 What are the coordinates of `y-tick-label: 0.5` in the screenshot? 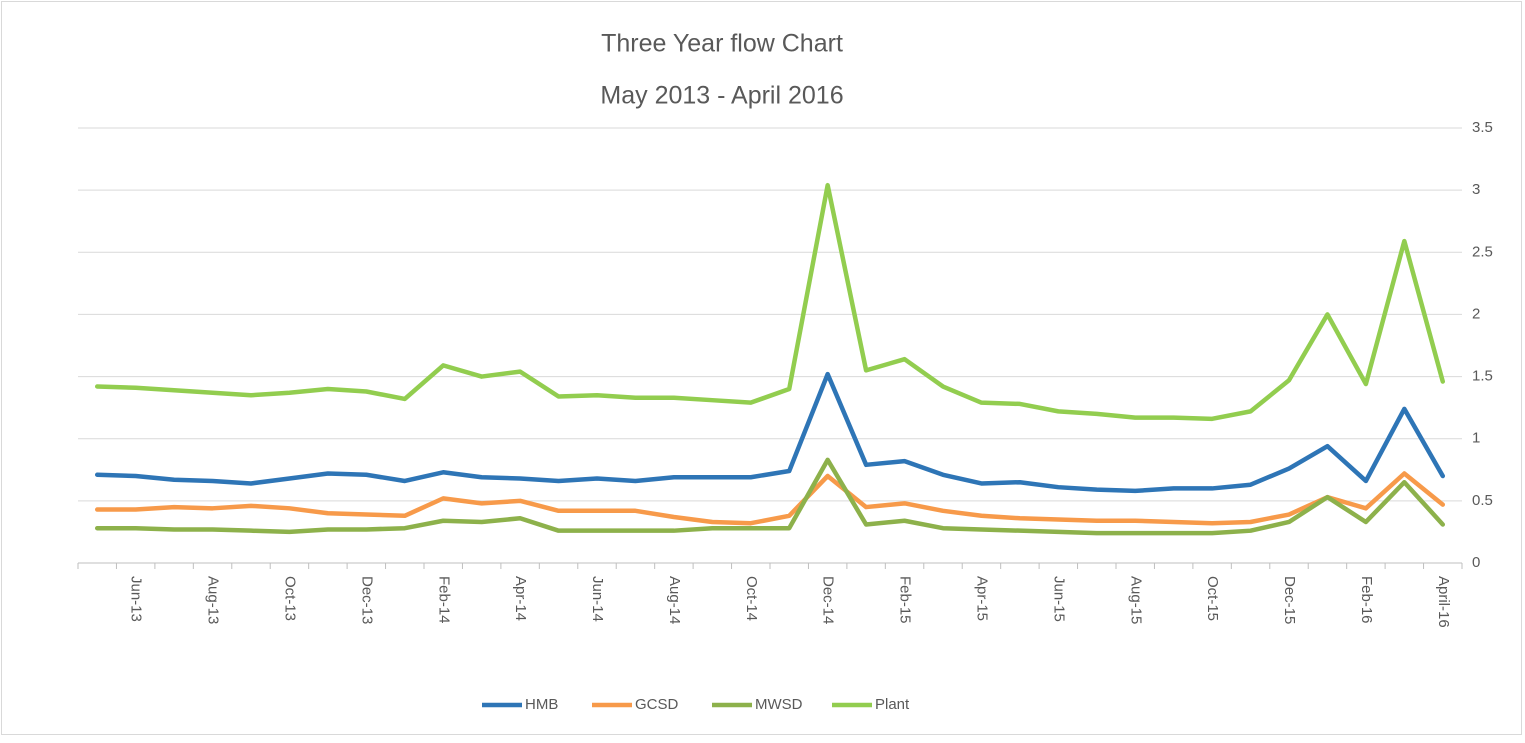 It's located at (1482, 500).